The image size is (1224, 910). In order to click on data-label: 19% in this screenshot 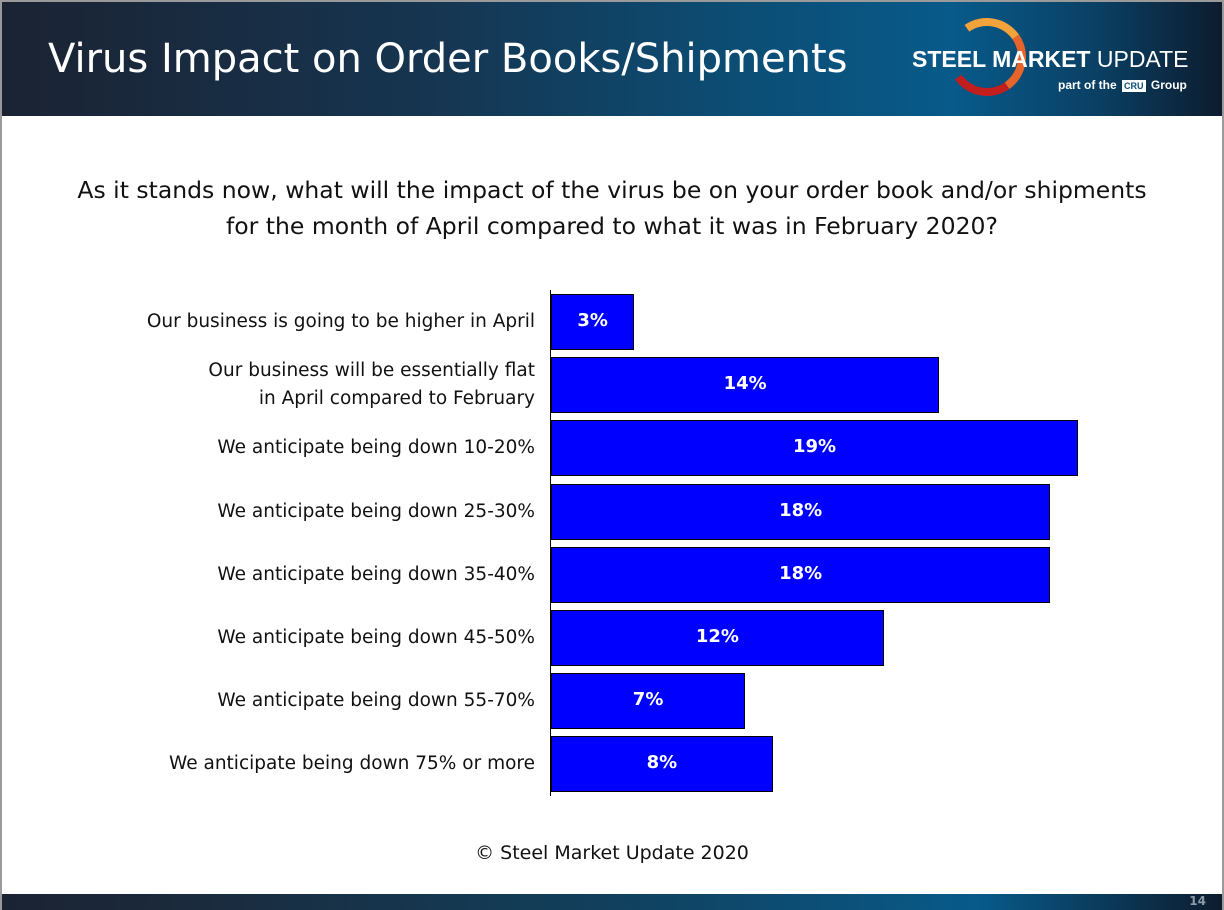, I will do `click(814, 447)`.